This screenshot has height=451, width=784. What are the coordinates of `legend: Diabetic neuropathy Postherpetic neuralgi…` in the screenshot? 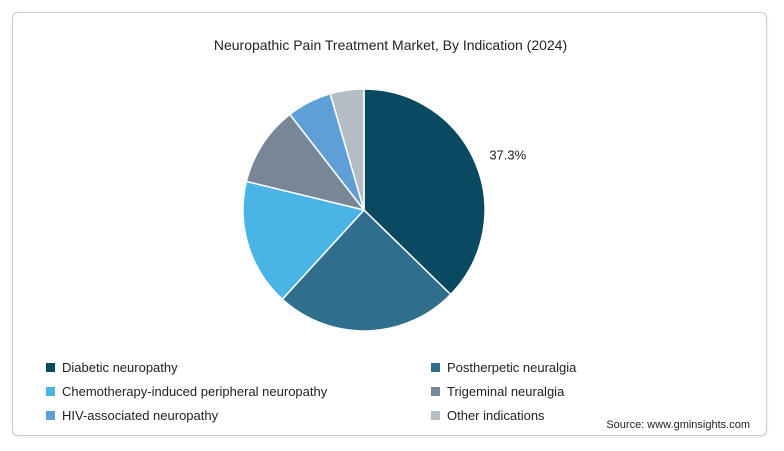 It's located at (396, 391).